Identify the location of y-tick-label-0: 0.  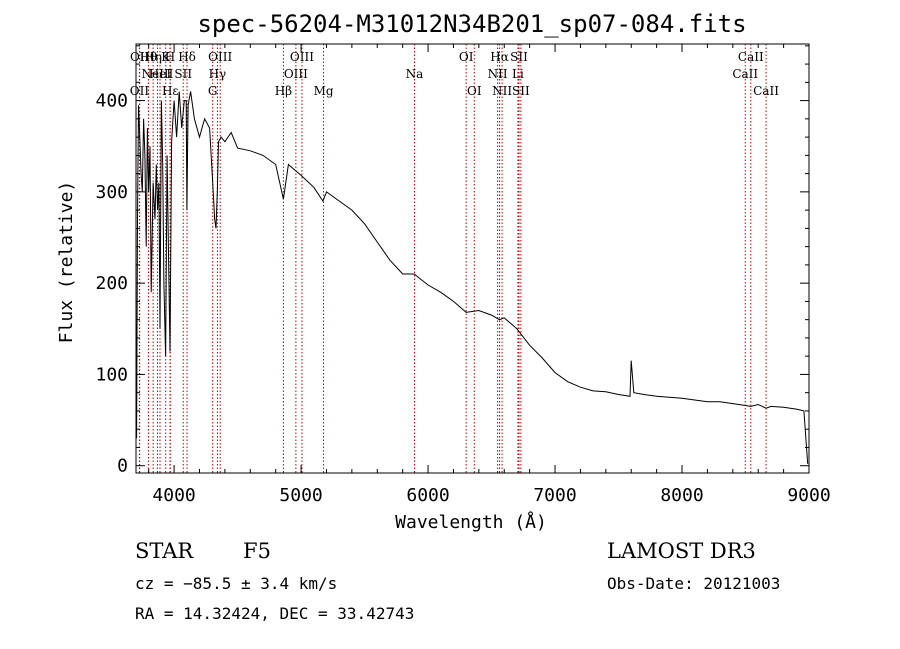
(122, 466).